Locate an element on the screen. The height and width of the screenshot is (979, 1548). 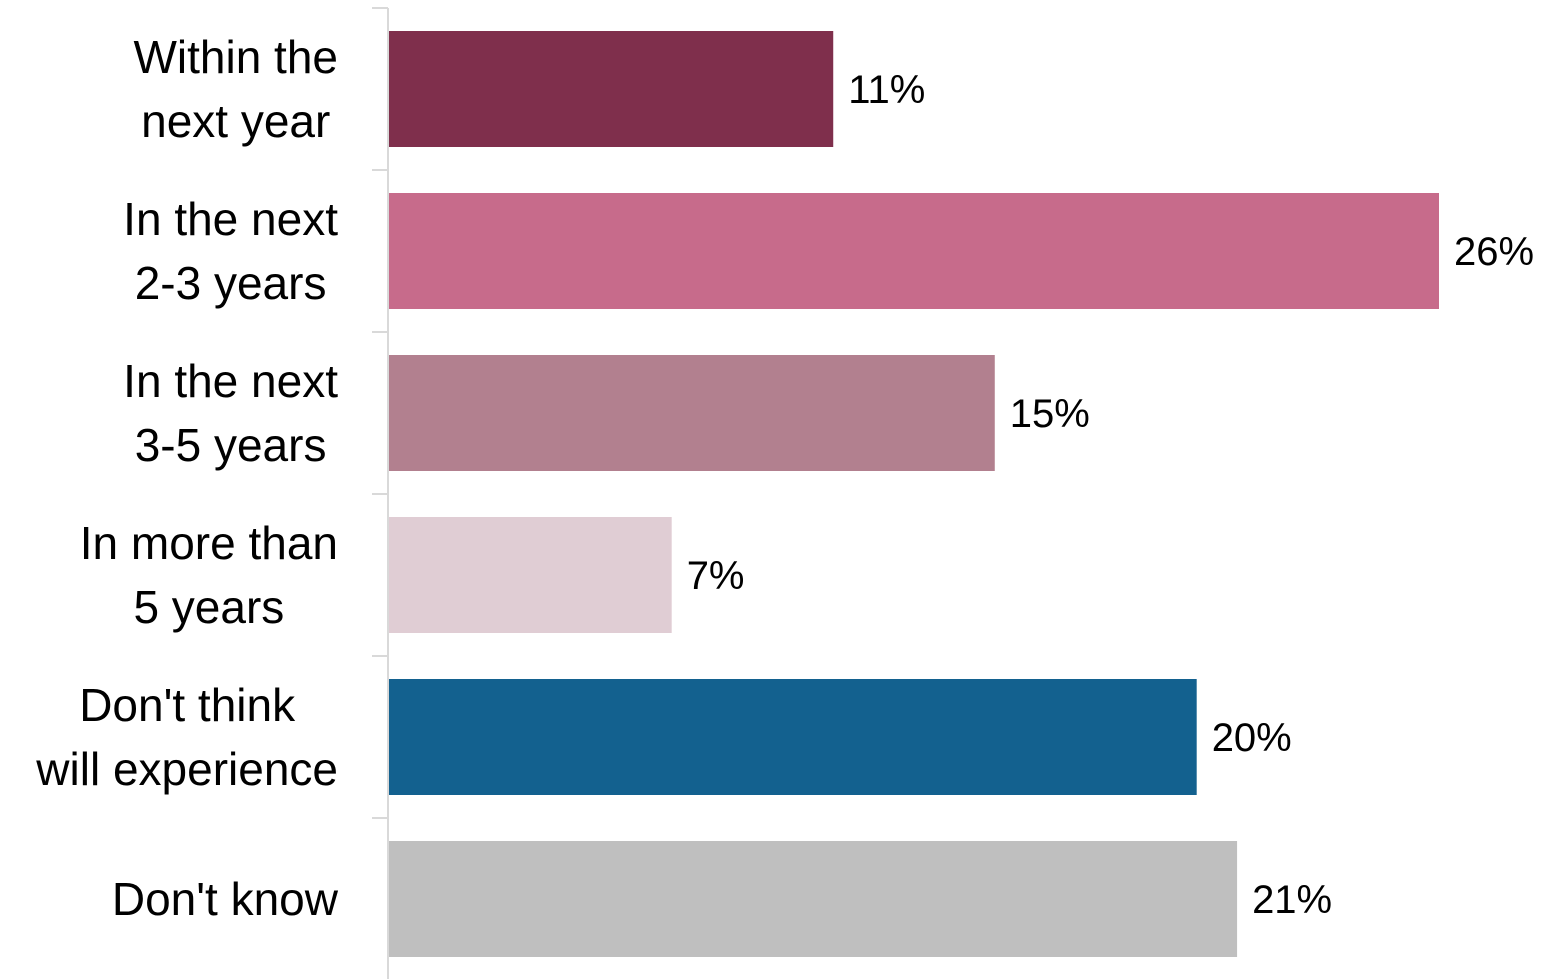
category-label-2: In the next 2-3 years is located at coordinates (230, 251).